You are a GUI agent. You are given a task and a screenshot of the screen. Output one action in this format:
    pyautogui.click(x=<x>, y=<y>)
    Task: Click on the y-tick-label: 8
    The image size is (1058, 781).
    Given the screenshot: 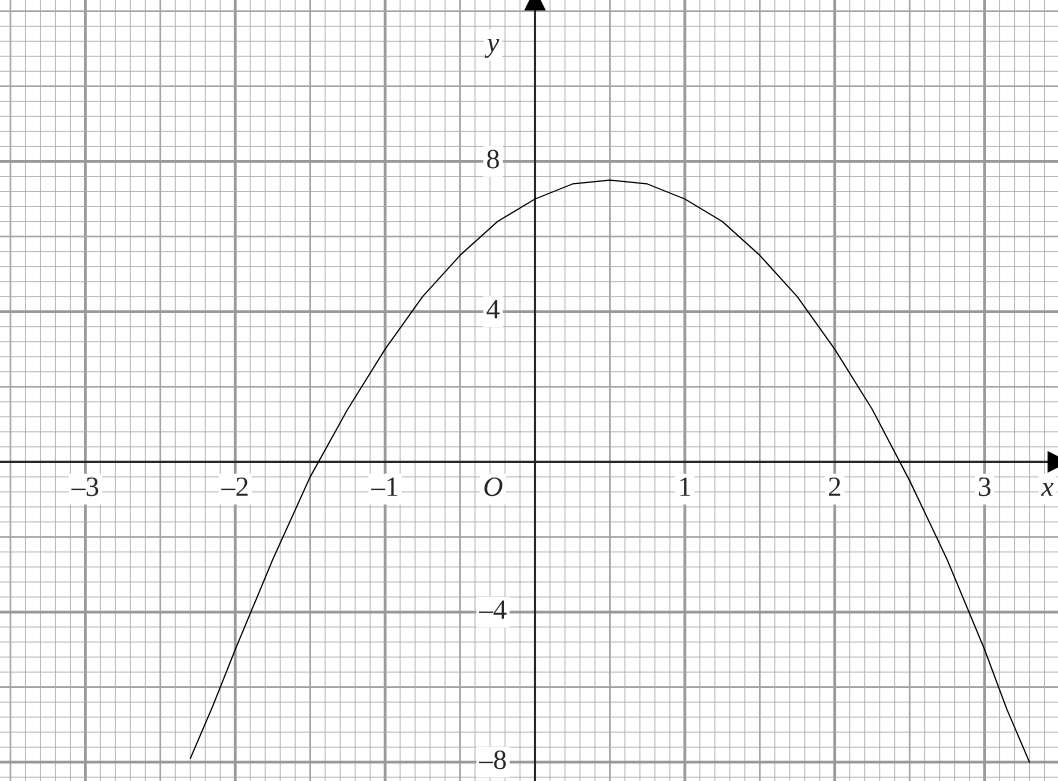 What is the action you would take?
    pyautogui.click(x=493, y=159)
    